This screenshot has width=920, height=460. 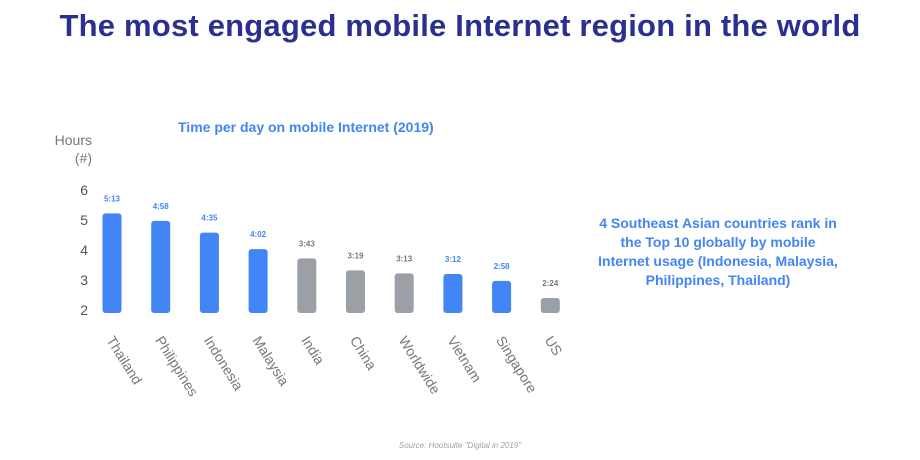 What do you see at coordinates (502, 266) in the screenshot?
I see `bar-value-label: 2:58` at bounding box center [502, 266].